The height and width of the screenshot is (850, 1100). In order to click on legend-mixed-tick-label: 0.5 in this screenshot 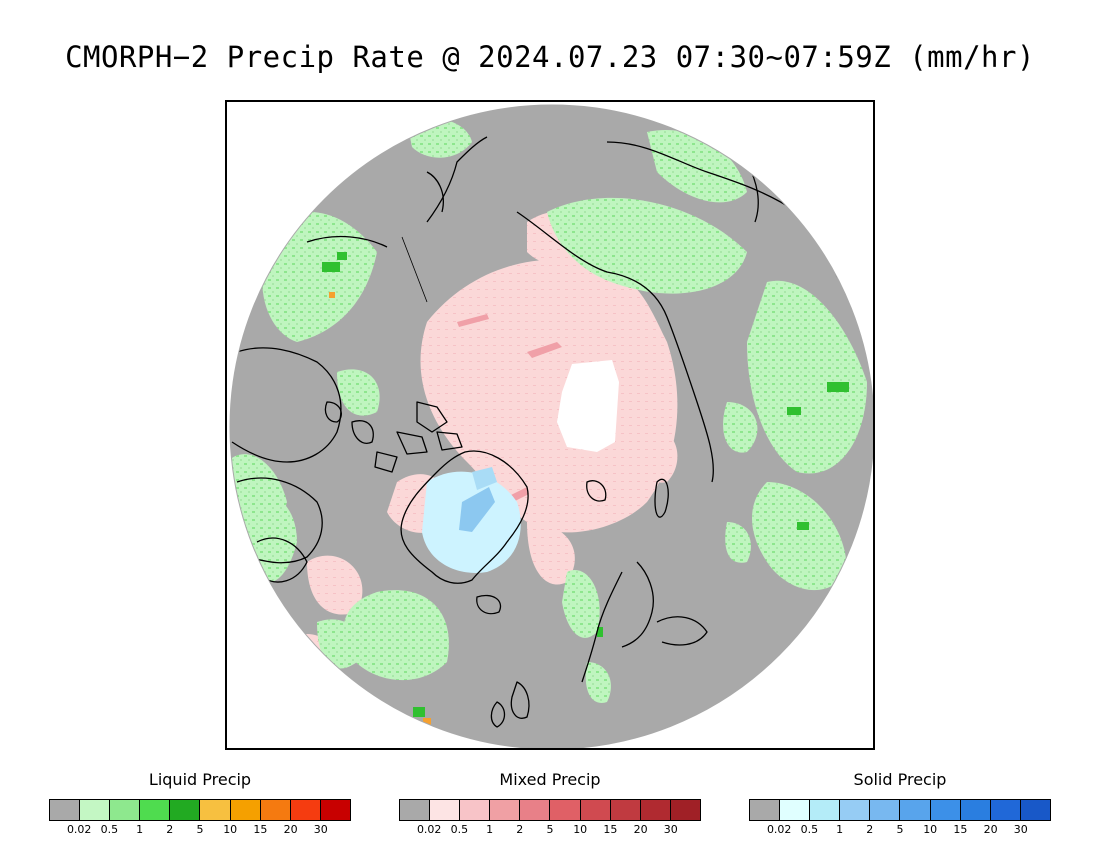, I will do `click(459, 829)`.